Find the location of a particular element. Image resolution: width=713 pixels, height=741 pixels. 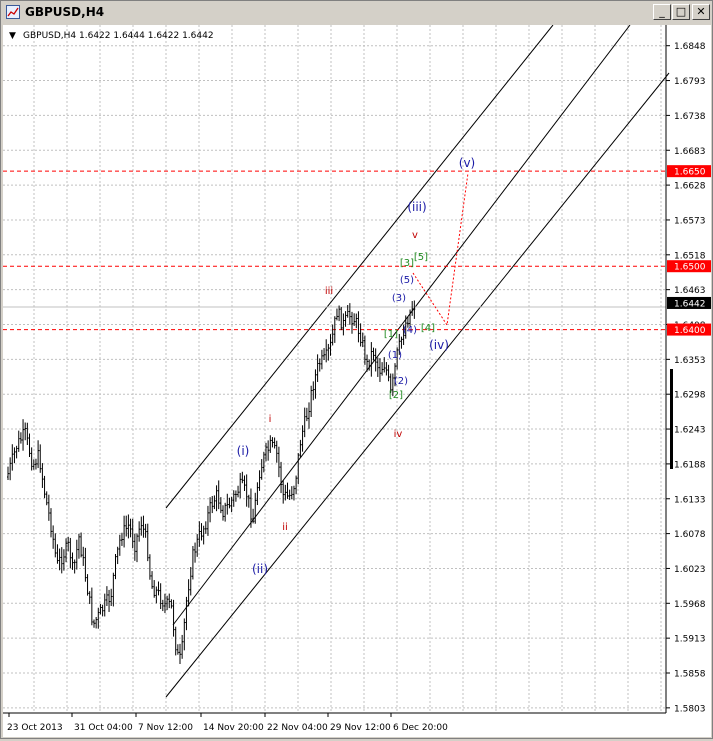

wave-label-minor: ii is located at coordinates (285, 527).